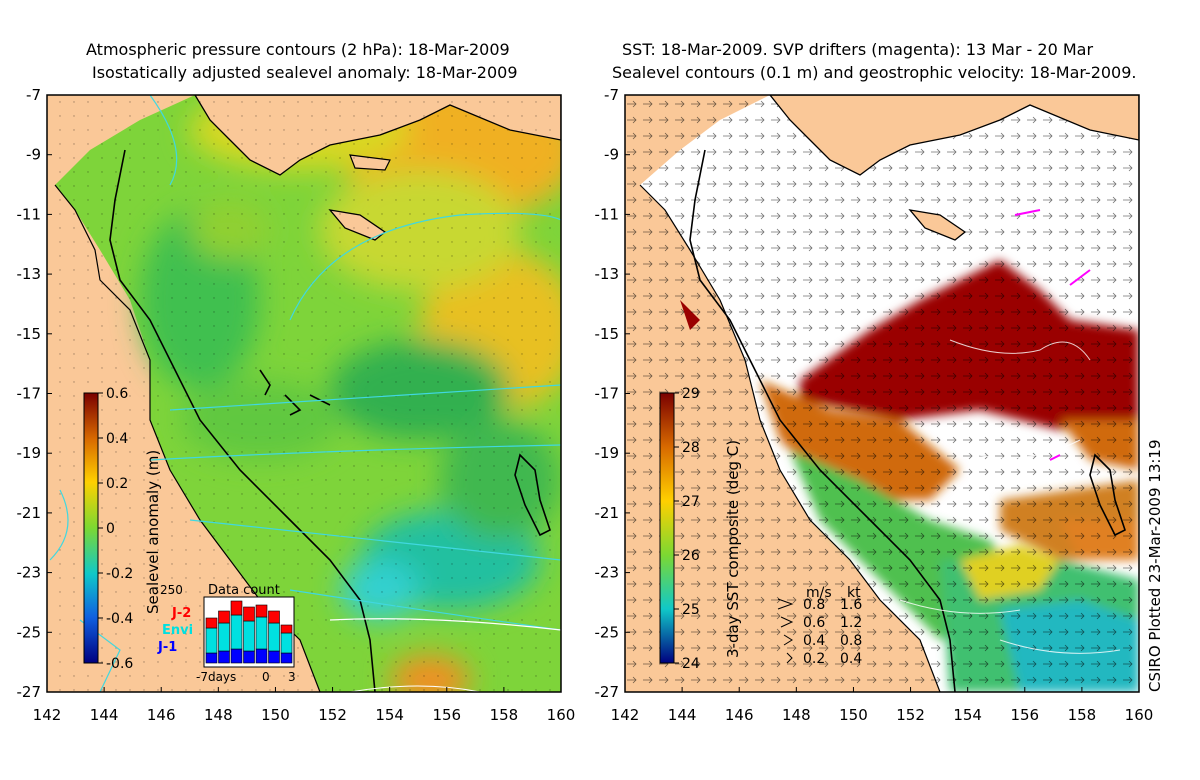 The width and height of the screenshot is (1200, 780). Describe the element at coordinates (851, 605) in the screenshot. I see `velocity-kt-value: 1.6` at that location.